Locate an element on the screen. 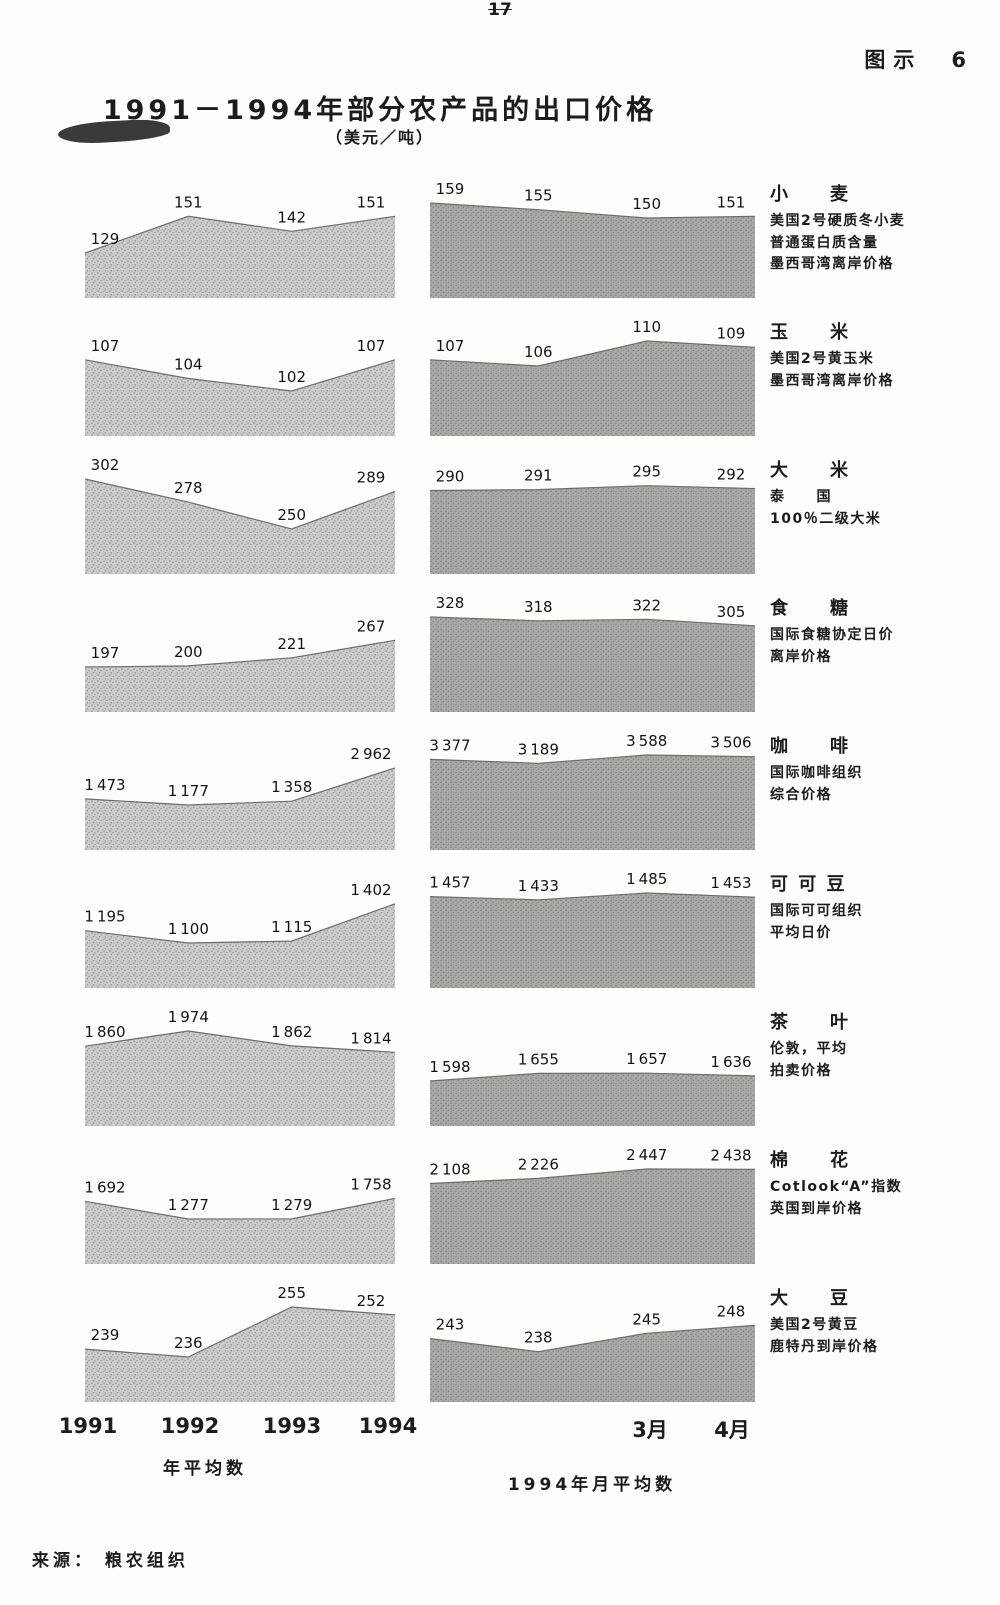 Image resolution: width=1000 pixels, height=1605 pixels. axis-year-1992: 1992 is located at coordinates (190, 1426).